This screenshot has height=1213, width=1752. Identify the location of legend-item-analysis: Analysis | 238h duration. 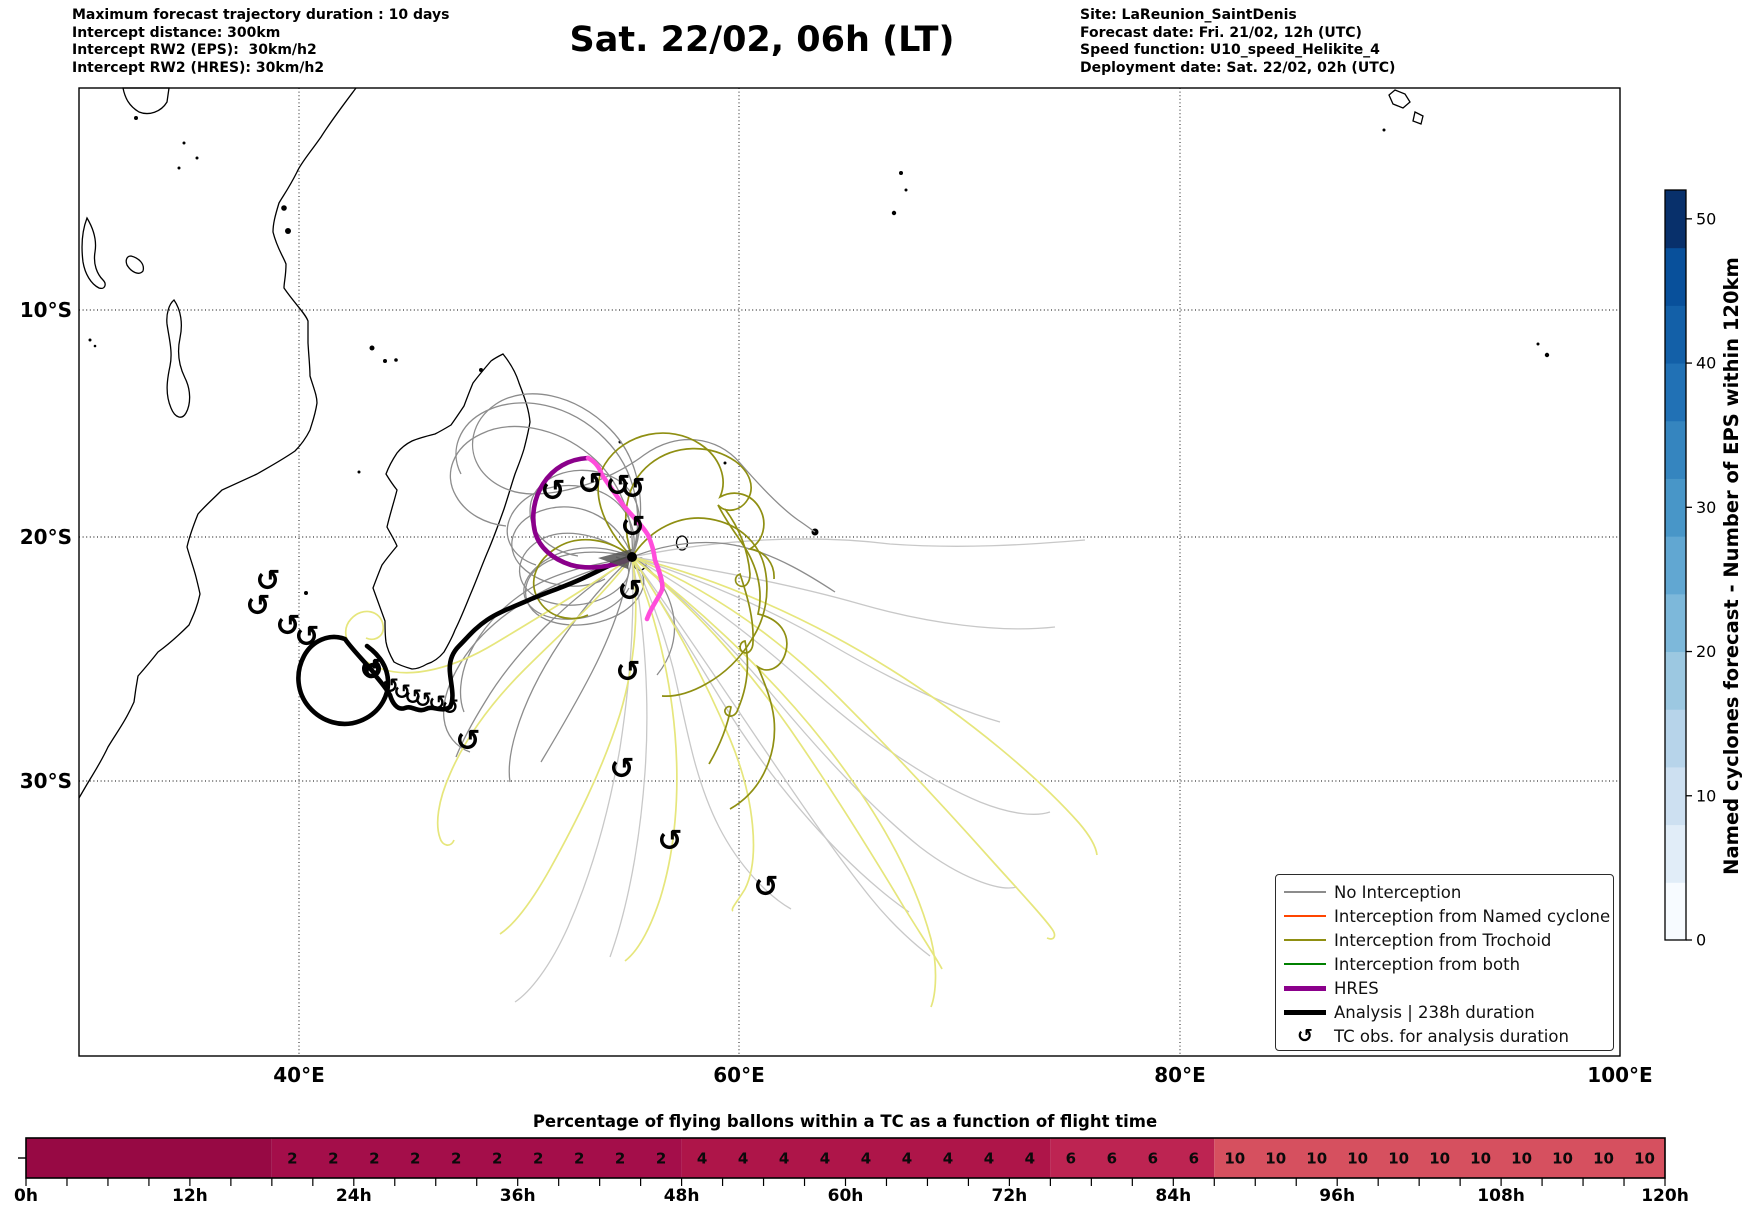
(1444, 1012).